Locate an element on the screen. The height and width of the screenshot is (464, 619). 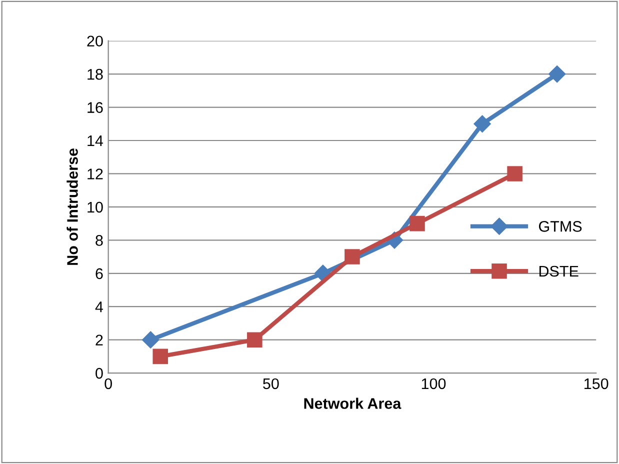
x-tick-label: 100 is located at coordinates (434, 384).